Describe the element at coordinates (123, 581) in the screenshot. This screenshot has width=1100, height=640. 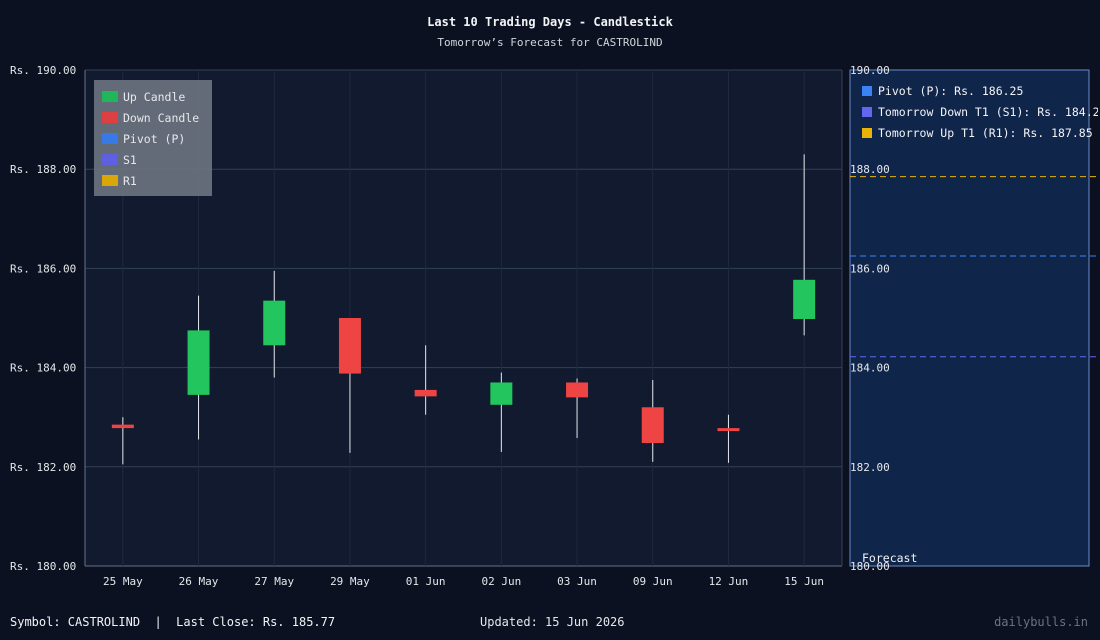
I see `x-tick-label: 25 May` at that location.